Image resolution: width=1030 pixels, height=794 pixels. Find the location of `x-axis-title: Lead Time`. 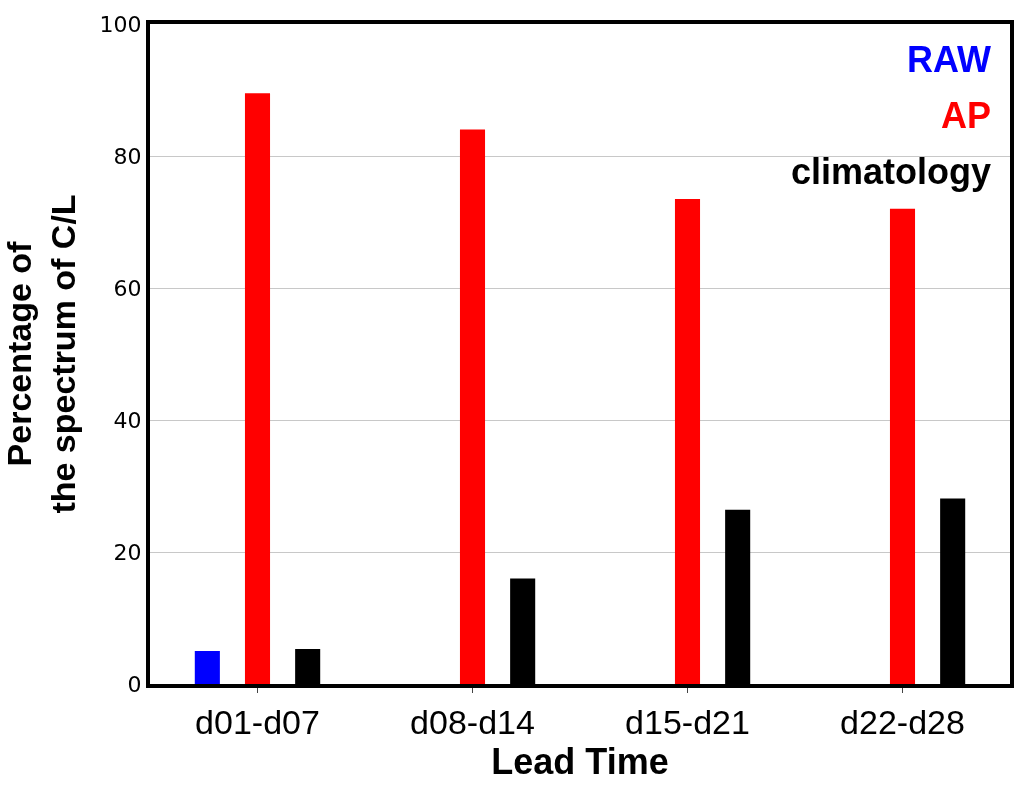

x-axis-title: Lead Time is located at coordinates (580, 761).